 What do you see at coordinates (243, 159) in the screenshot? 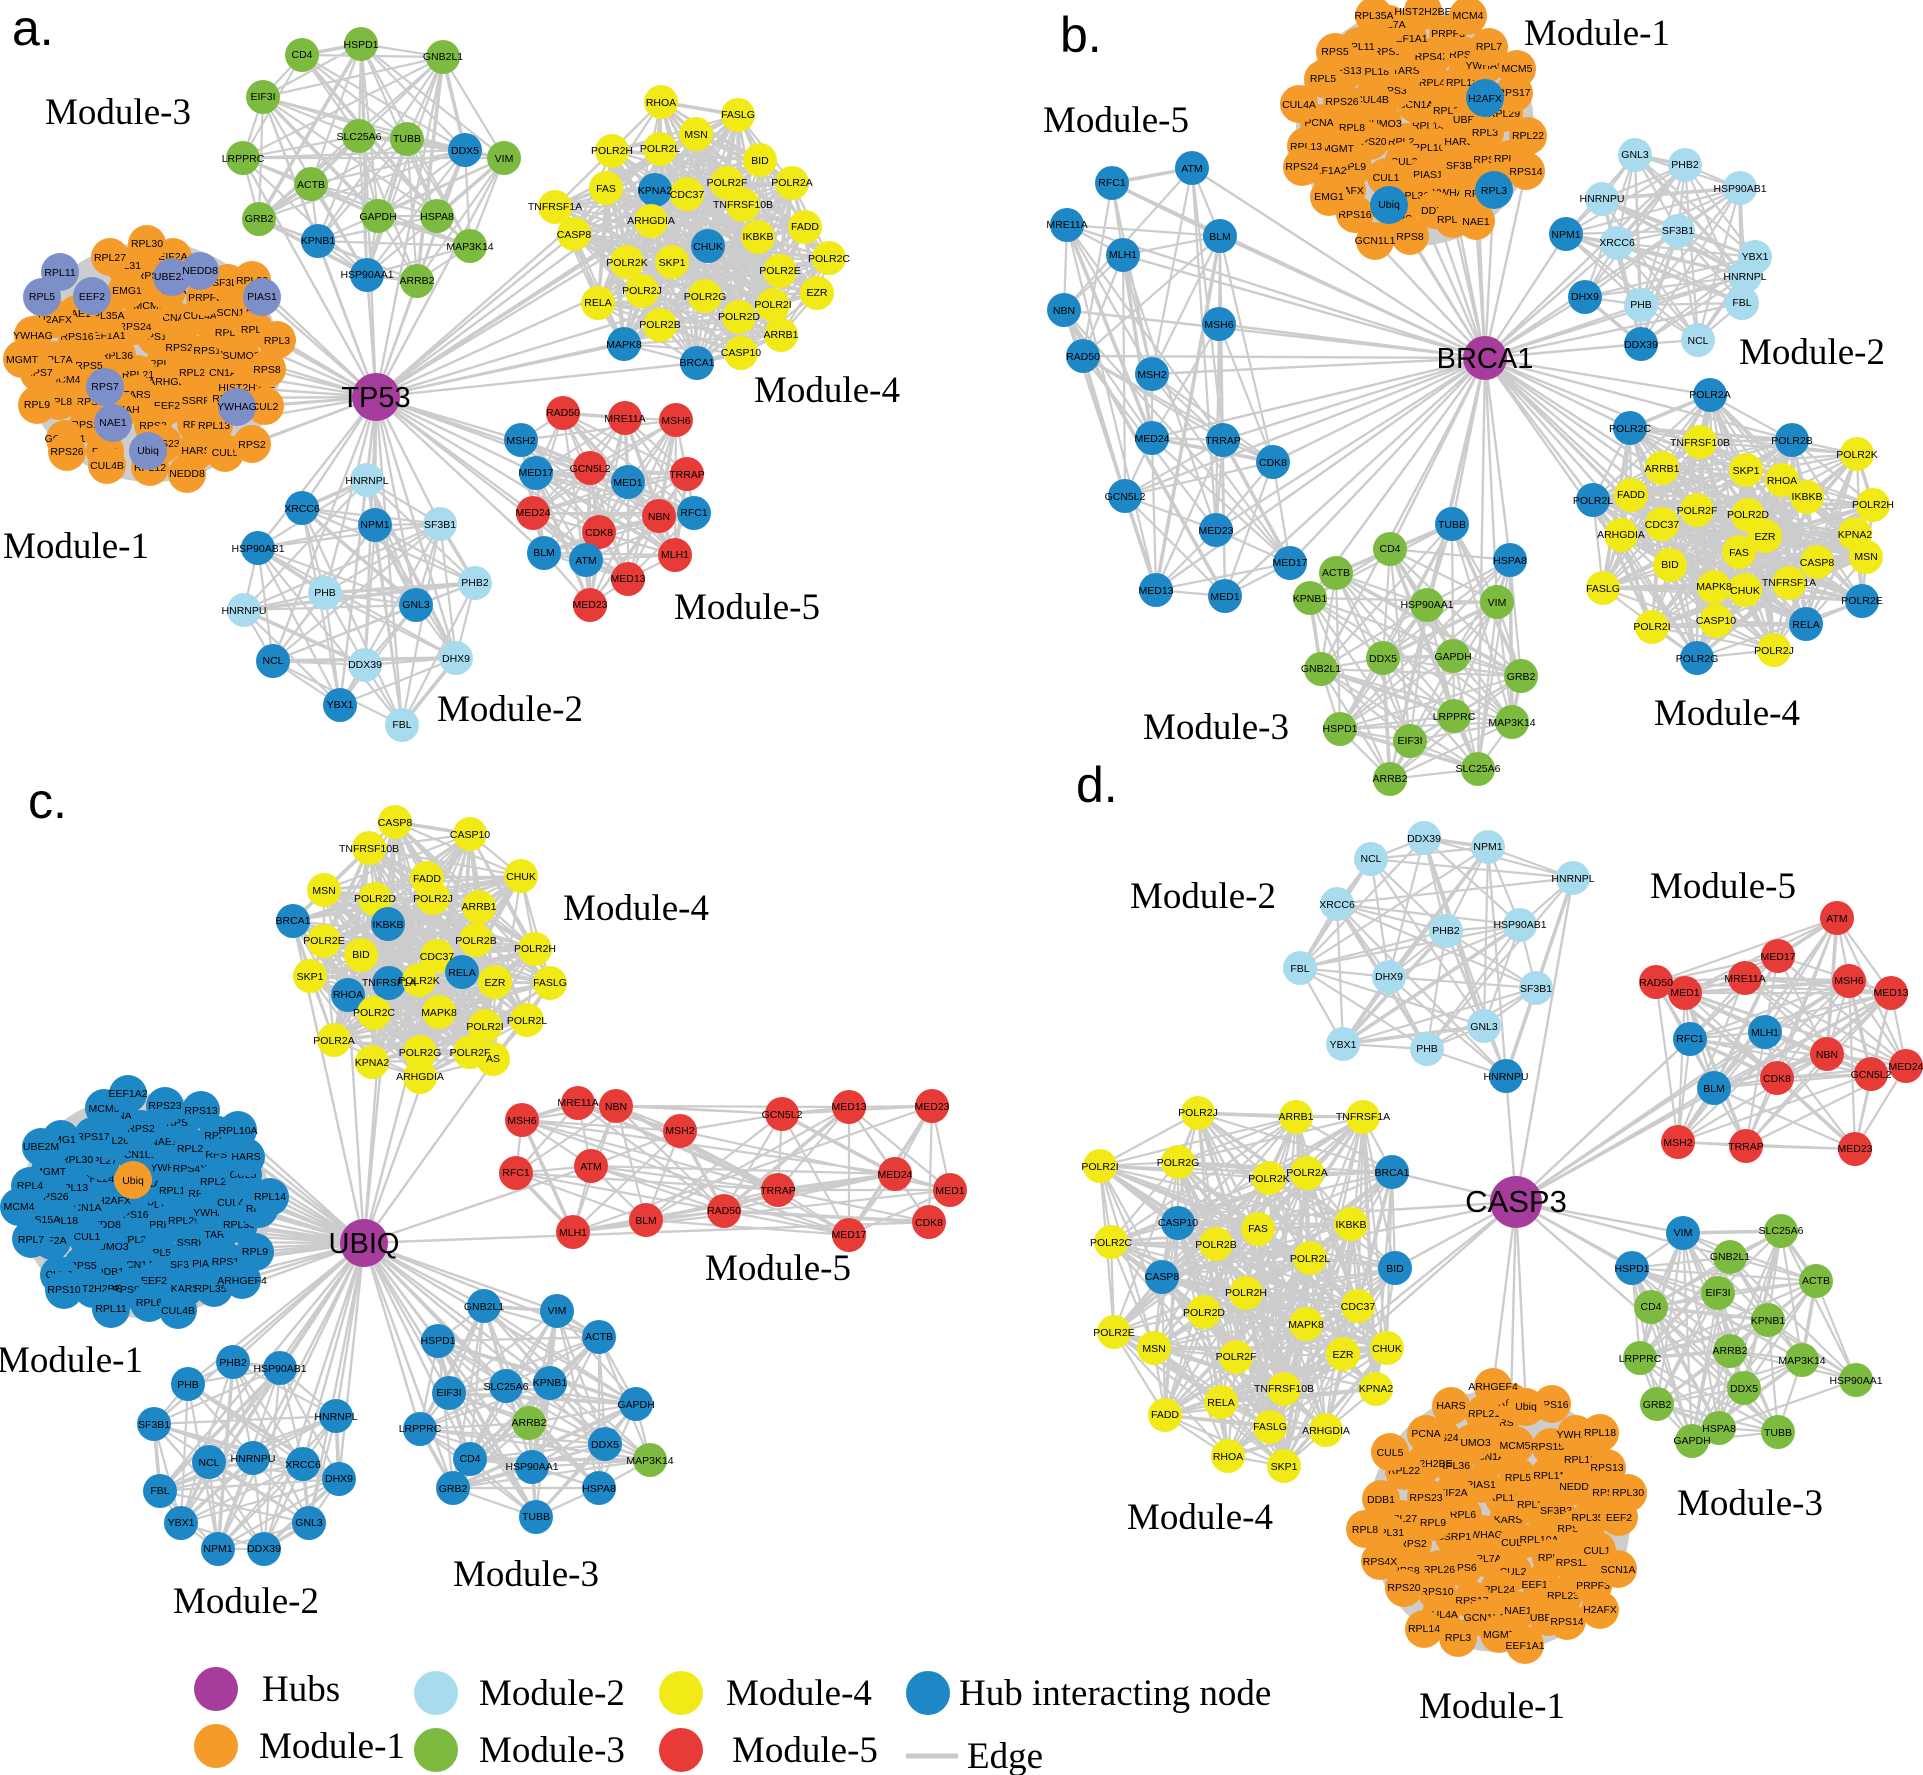
I see `svg-text: LRPPRC` at bounding box center [243, 159].